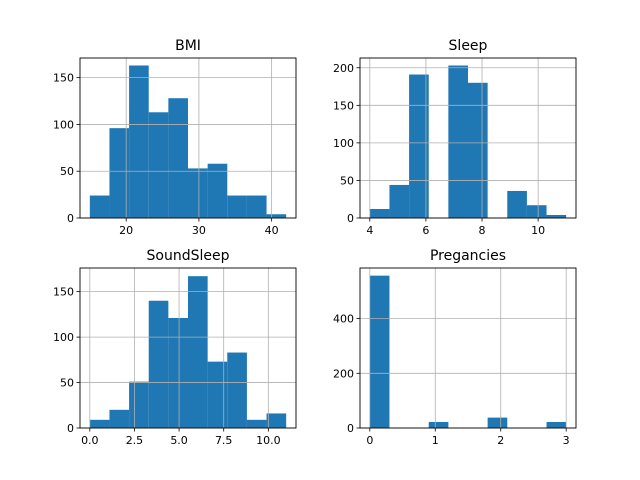 The image size is (640, 480). I want to click on y-tick-label-sleep-4: 200, so click(343, 68).